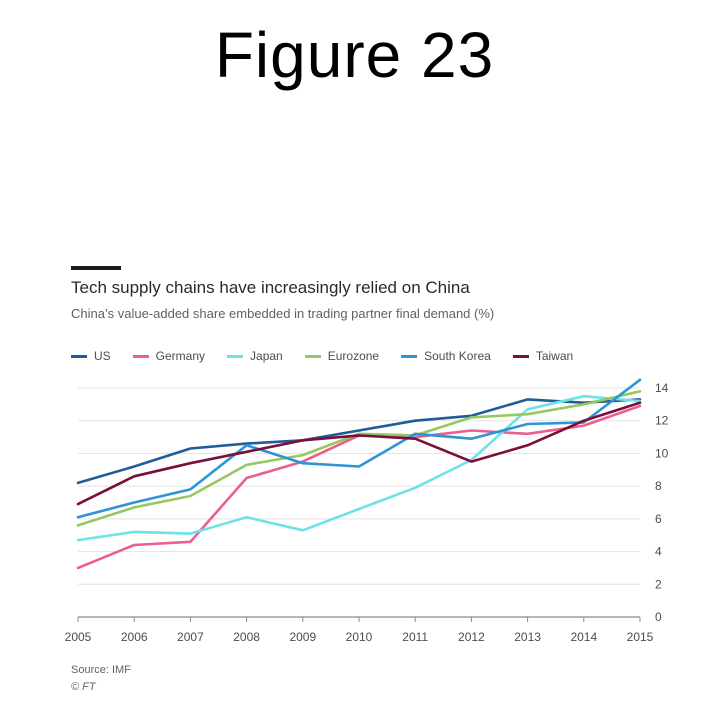 The height and width of the screenshot is (713, 709). I want to click on chart-credit: © FT, so click(83, 687).